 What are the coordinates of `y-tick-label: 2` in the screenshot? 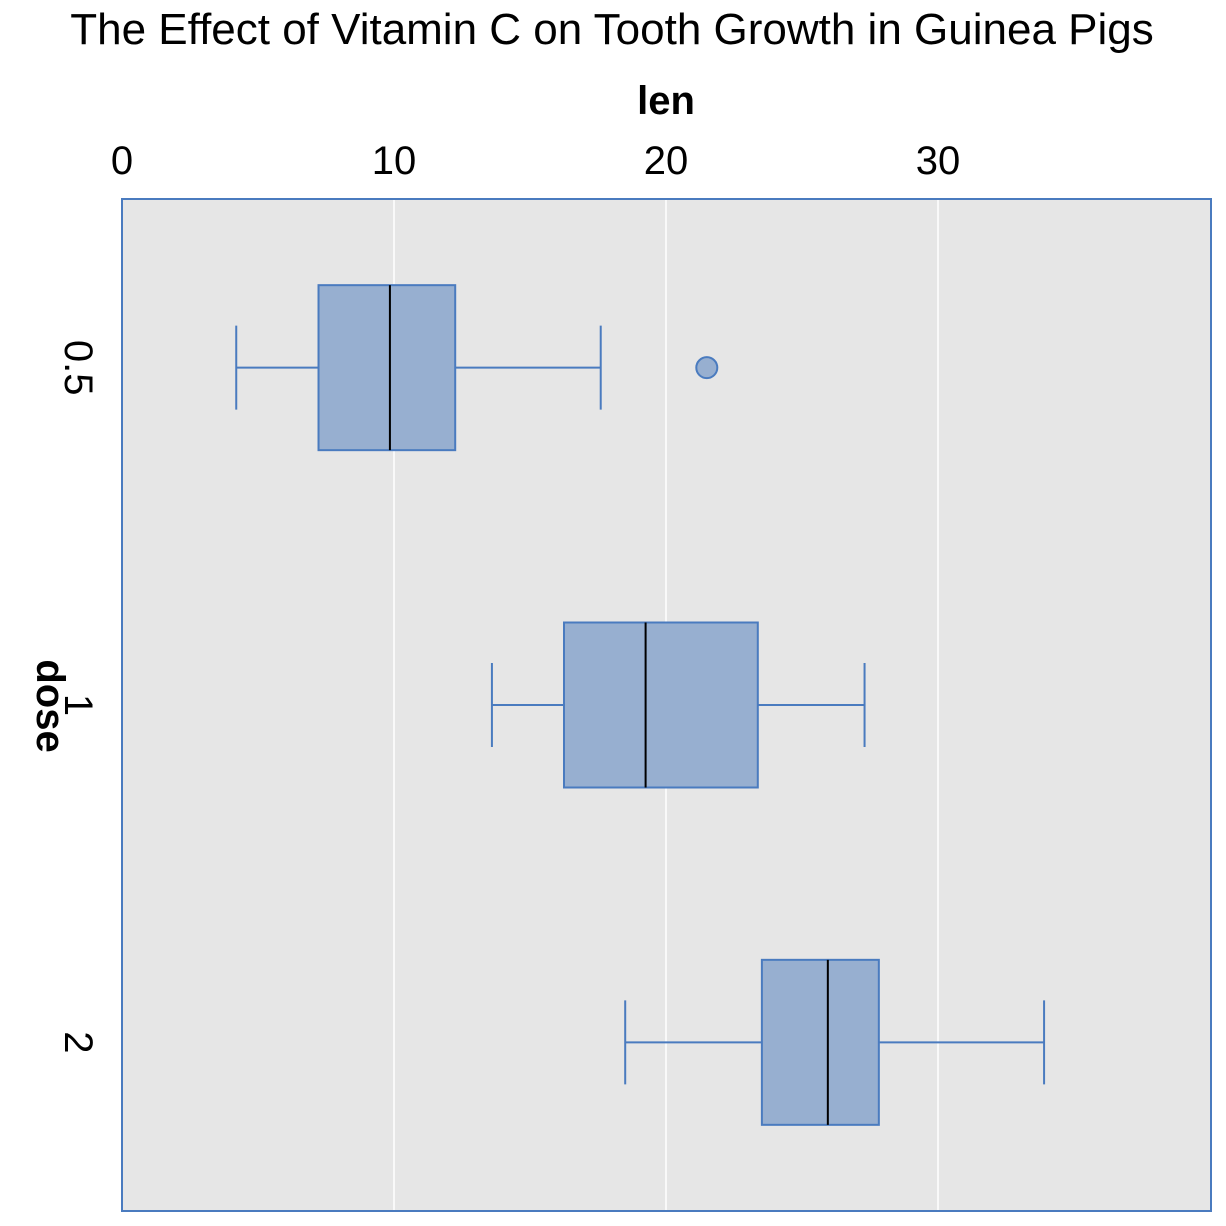 It's located at (78, 1042).